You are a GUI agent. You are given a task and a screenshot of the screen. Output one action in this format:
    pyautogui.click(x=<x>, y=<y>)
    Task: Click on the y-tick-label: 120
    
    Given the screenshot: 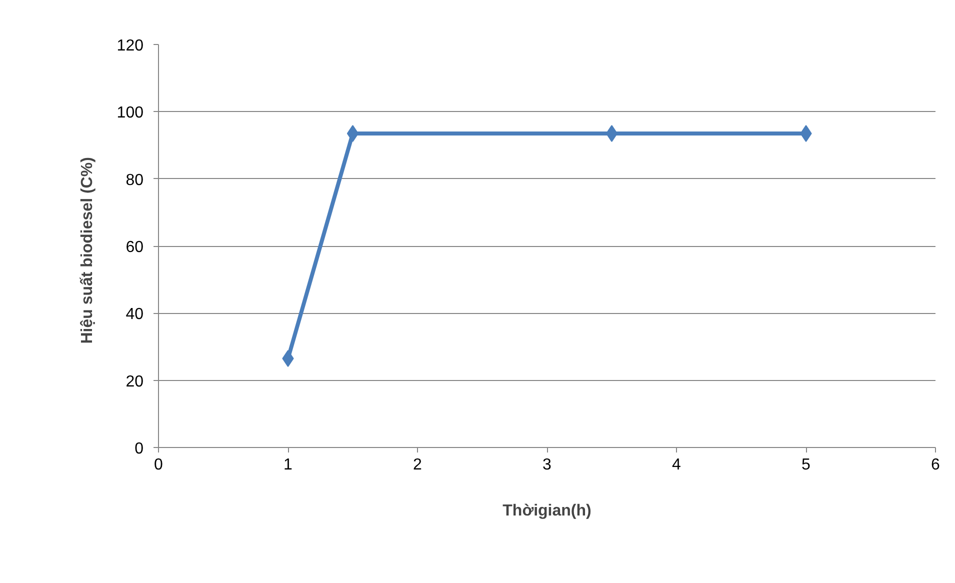 What is the action you would take?
    pyautogui.click(x=130, y=46)
    